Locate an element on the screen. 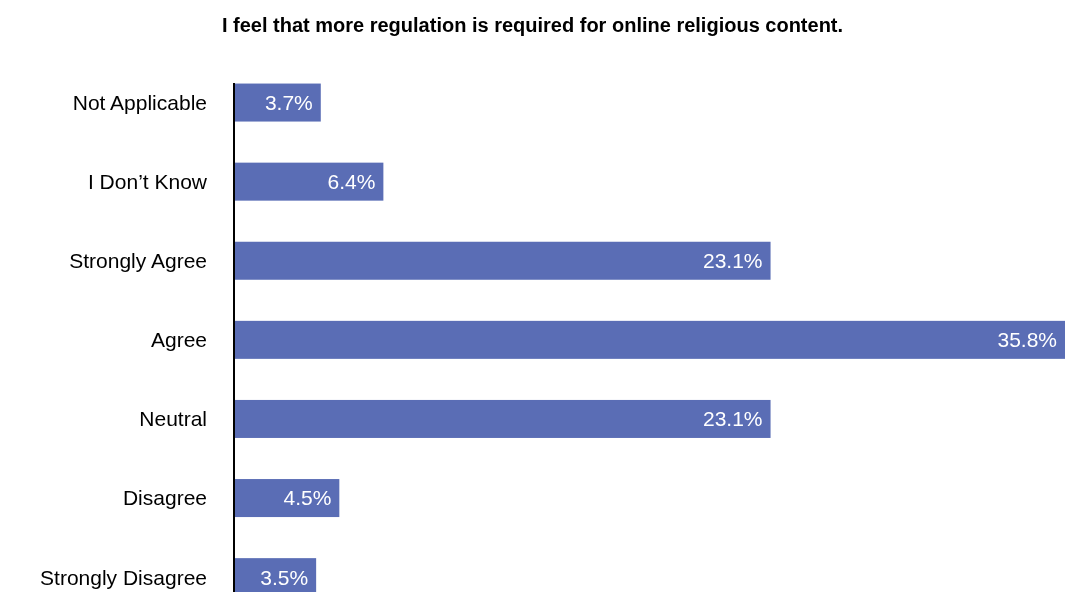 This screenshot has width=1065, height=592. data-label: 35.8% is located at coordinates (1027, 340).